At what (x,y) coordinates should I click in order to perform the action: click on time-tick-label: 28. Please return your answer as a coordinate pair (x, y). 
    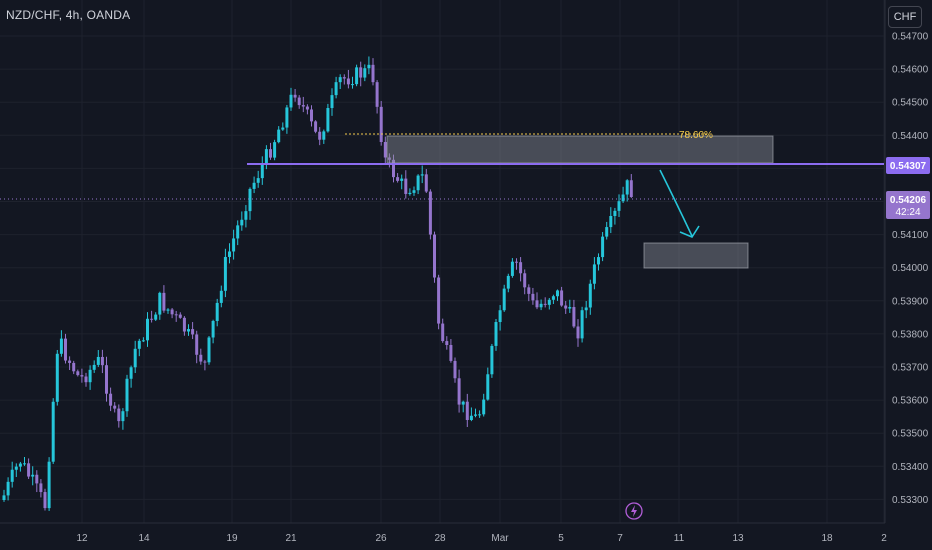
    Looking at the image, I should click on (440, 538).